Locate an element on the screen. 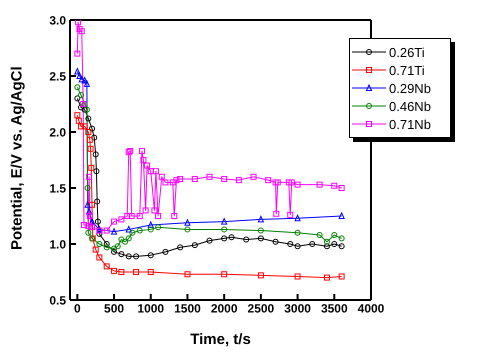 Image resolution: width=503 pixels, height=360 pixels. x-tick-label: 2000 is located at coordinates (224, 309).